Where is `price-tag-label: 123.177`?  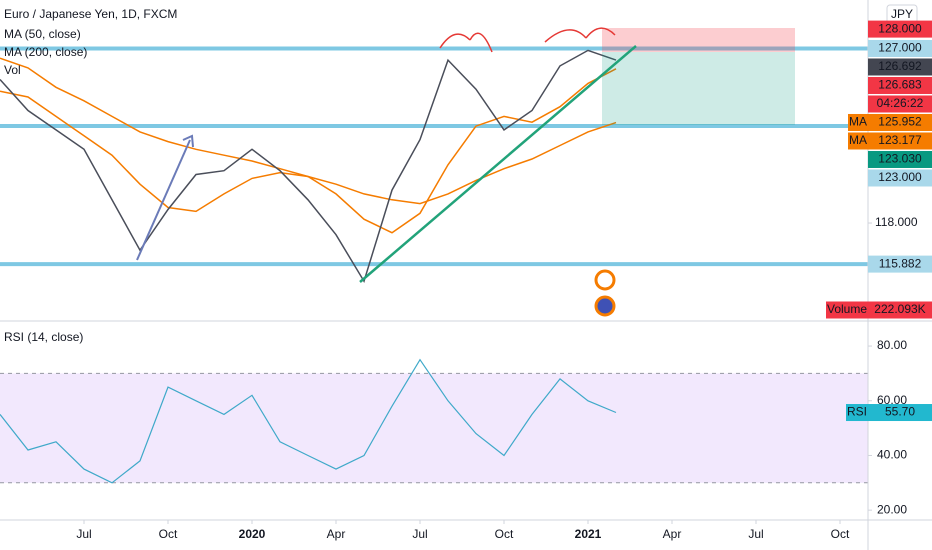
price-tag-label: 123.177 is located at coordinates (900, 140).